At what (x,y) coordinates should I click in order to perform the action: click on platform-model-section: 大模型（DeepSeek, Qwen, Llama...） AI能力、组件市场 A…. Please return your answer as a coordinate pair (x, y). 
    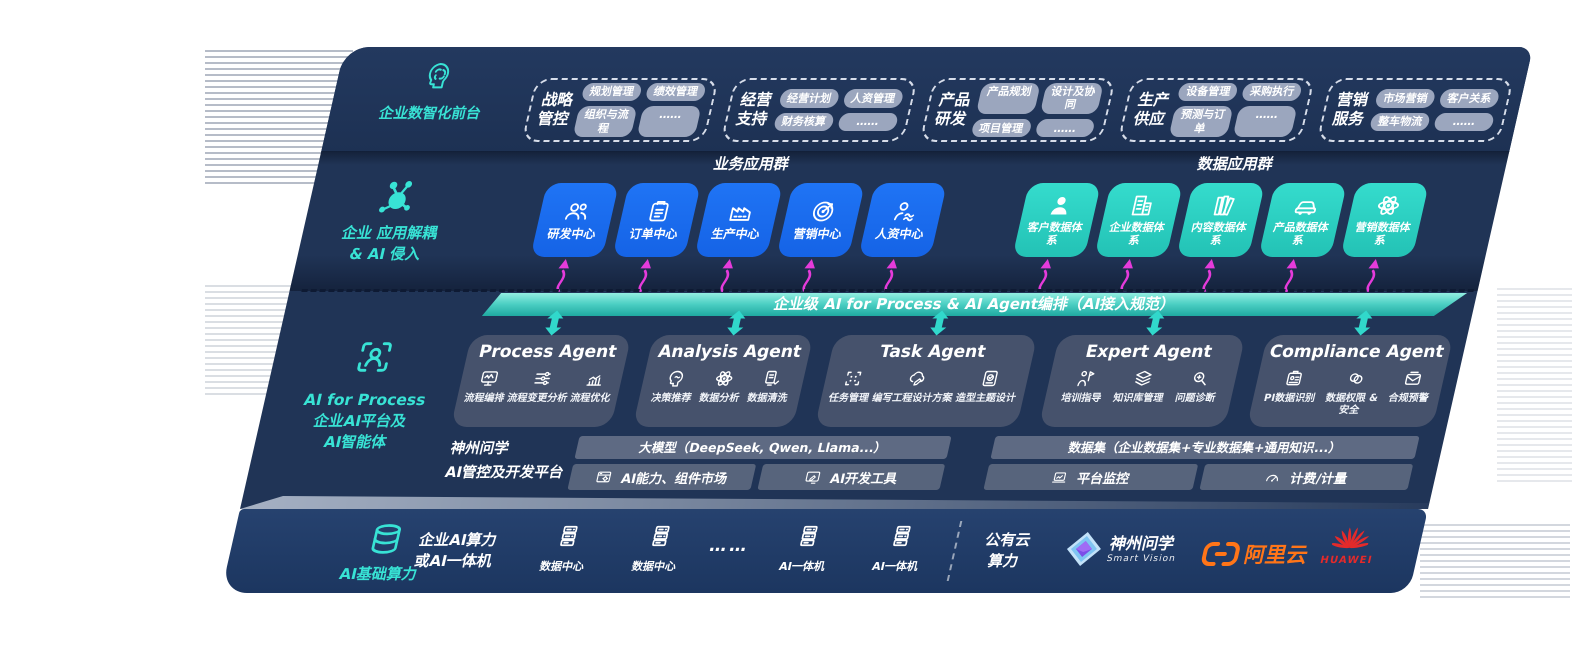
    Looking at the image, I should click on (759, 463).